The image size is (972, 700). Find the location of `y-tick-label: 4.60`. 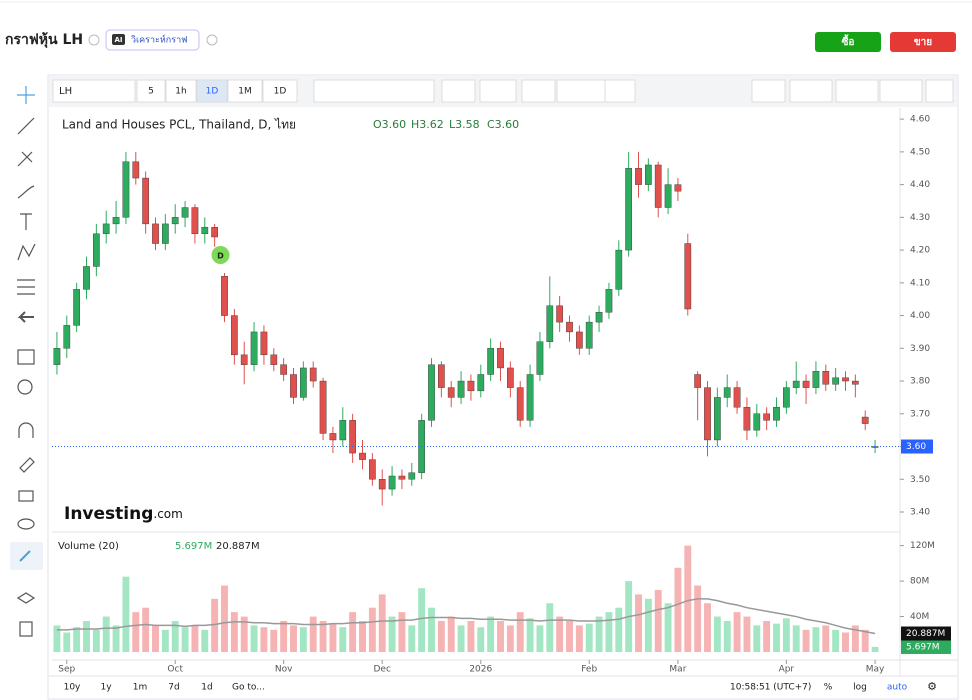

y-tick-label: 4.60 is located at coordinates (920, 120).